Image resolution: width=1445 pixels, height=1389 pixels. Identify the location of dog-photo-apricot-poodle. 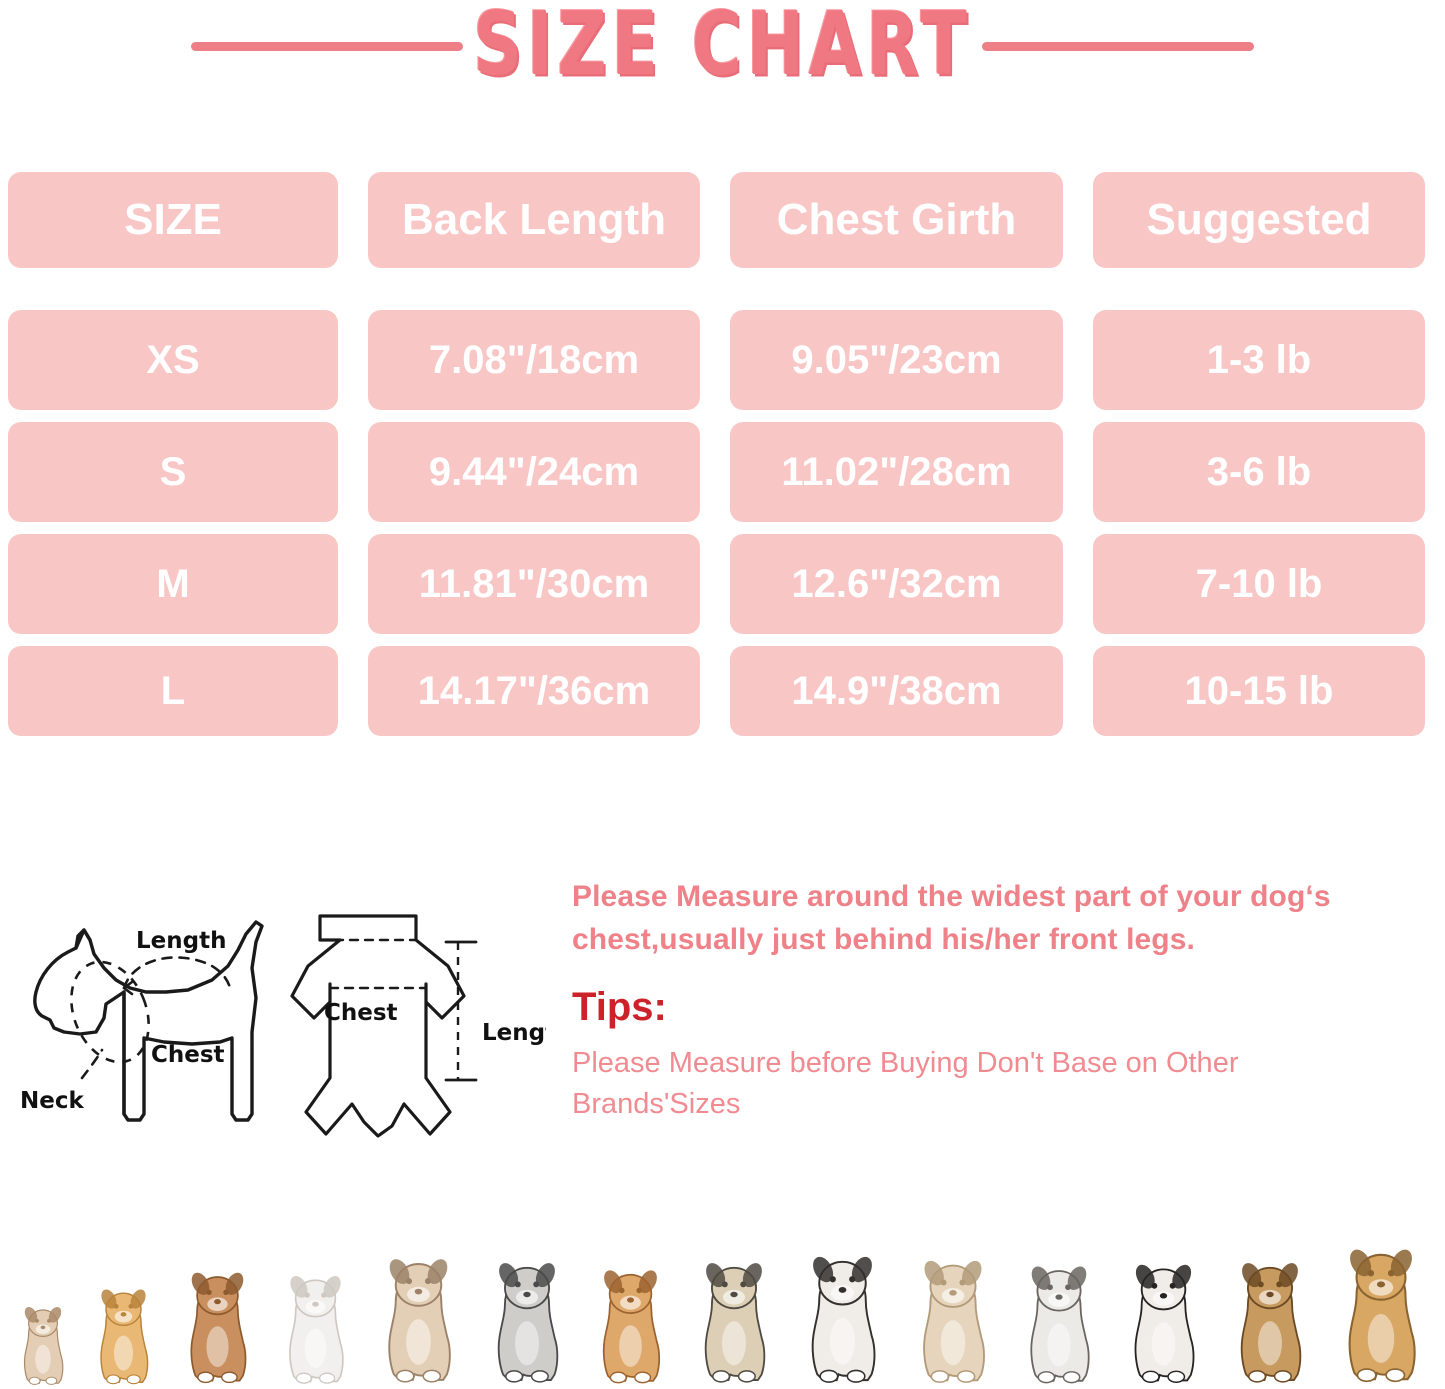
(953, 1322).